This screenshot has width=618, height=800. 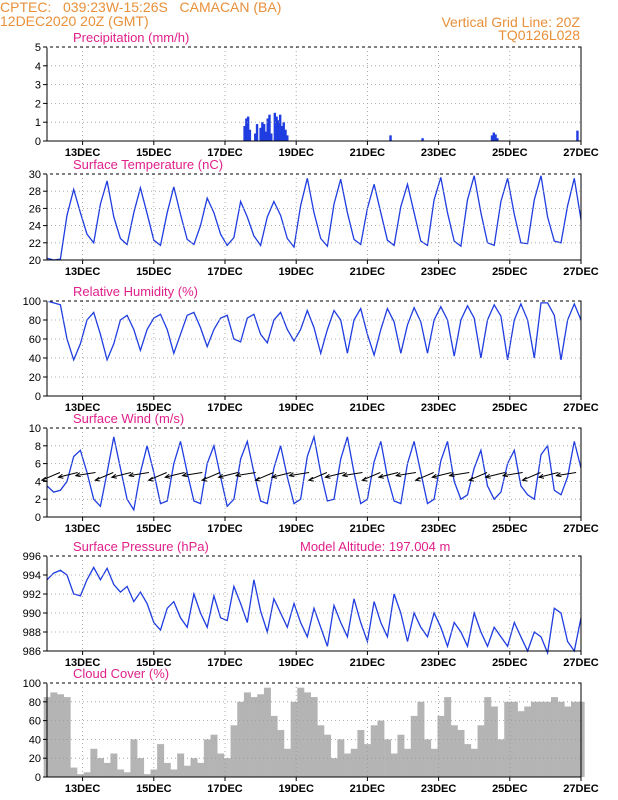 I want to click on cloud-xtick-label: 21DEC, so click(x=368, y=789).